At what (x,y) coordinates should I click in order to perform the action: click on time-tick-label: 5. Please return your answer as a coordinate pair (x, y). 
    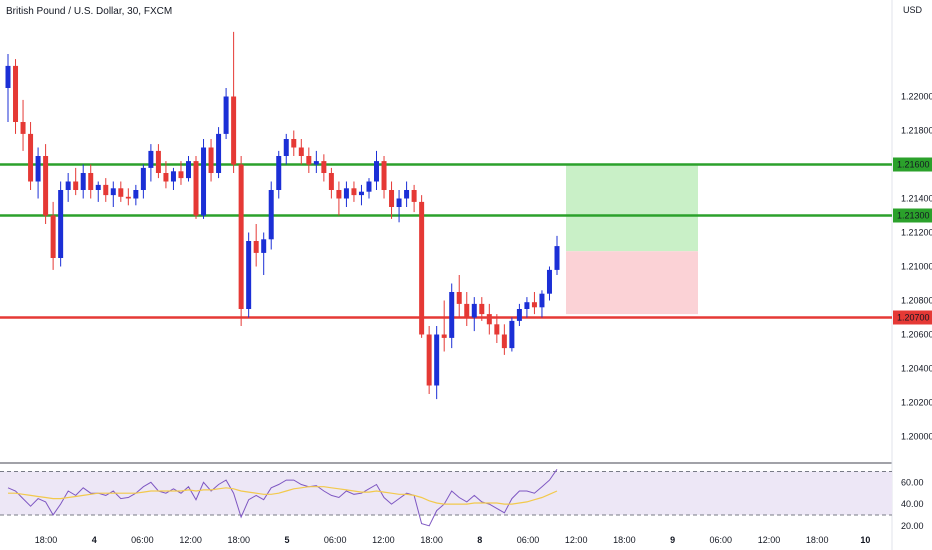
    Looking at the image, I should click on (286, 540).